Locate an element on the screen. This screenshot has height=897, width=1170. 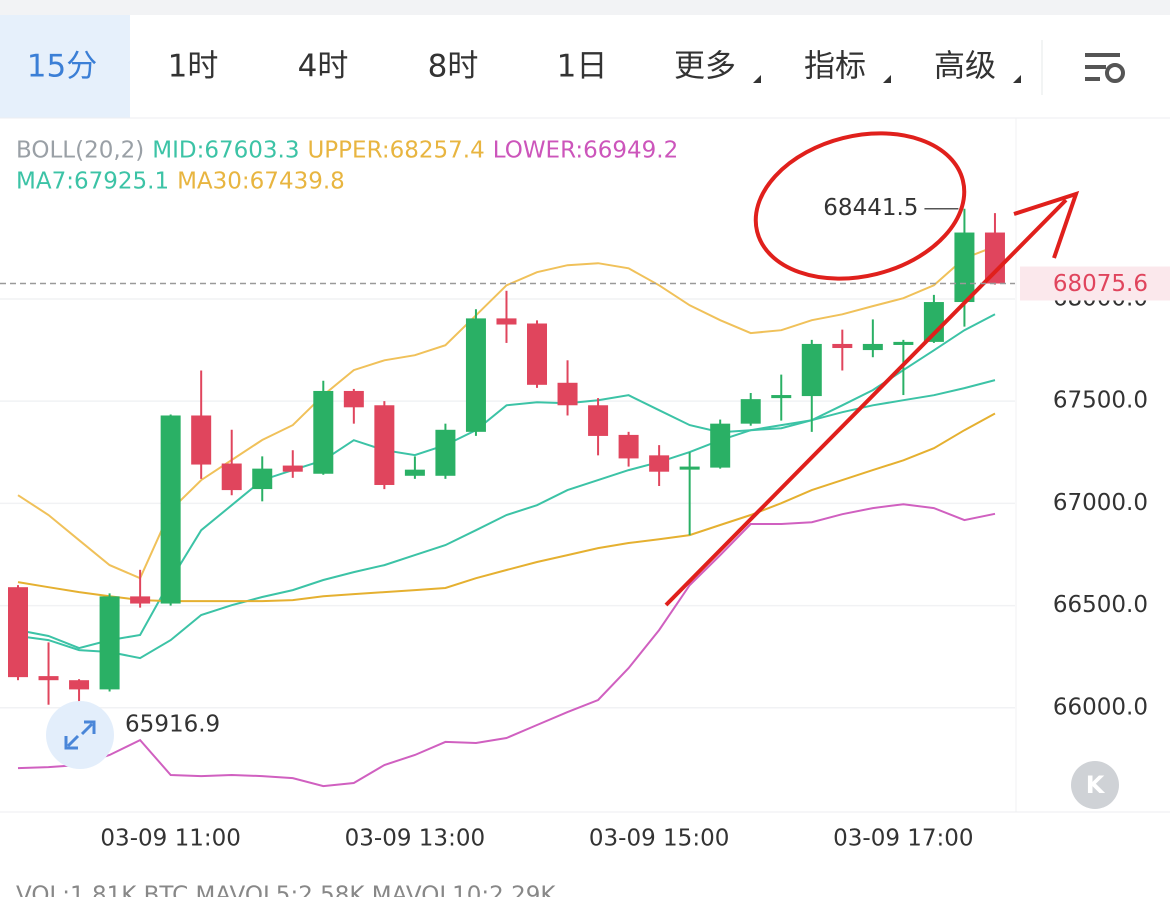
legend-entry: MID:67603.3 is located at coordinates (225, 151).